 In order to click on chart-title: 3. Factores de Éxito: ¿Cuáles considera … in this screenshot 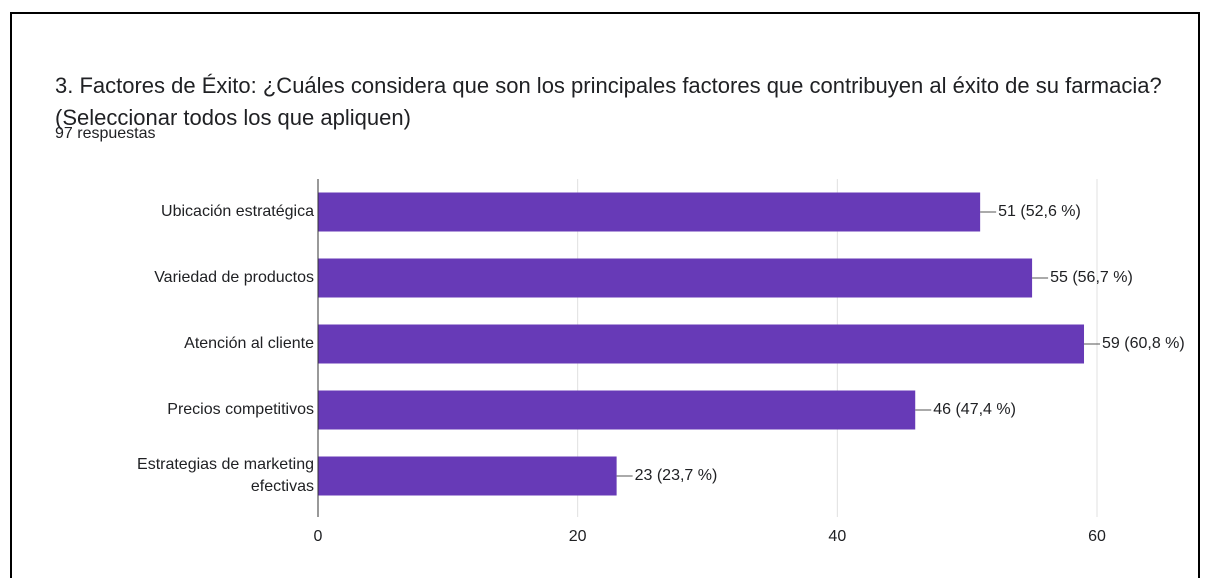, I will do `click(608, 101)`.